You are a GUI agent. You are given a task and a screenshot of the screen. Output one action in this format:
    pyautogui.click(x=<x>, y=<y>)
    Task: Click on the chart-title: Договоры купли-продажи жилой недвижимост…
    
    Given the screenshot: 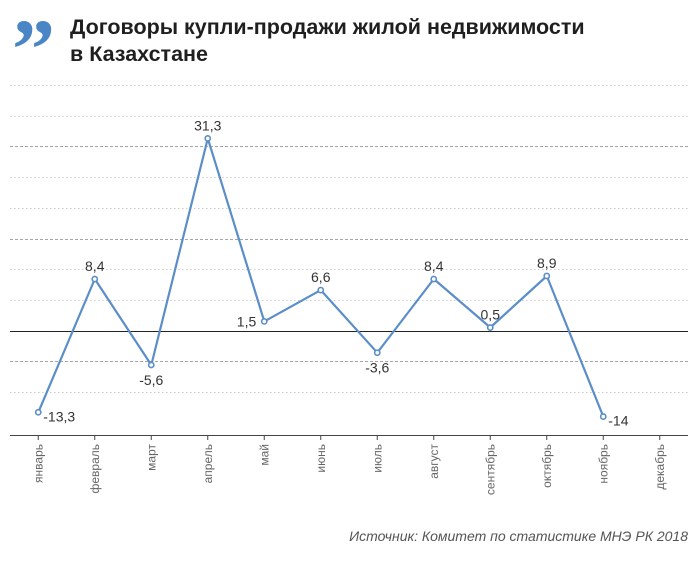 What is the action you would take?
    pyautogui.click(x=375, y=41)
    